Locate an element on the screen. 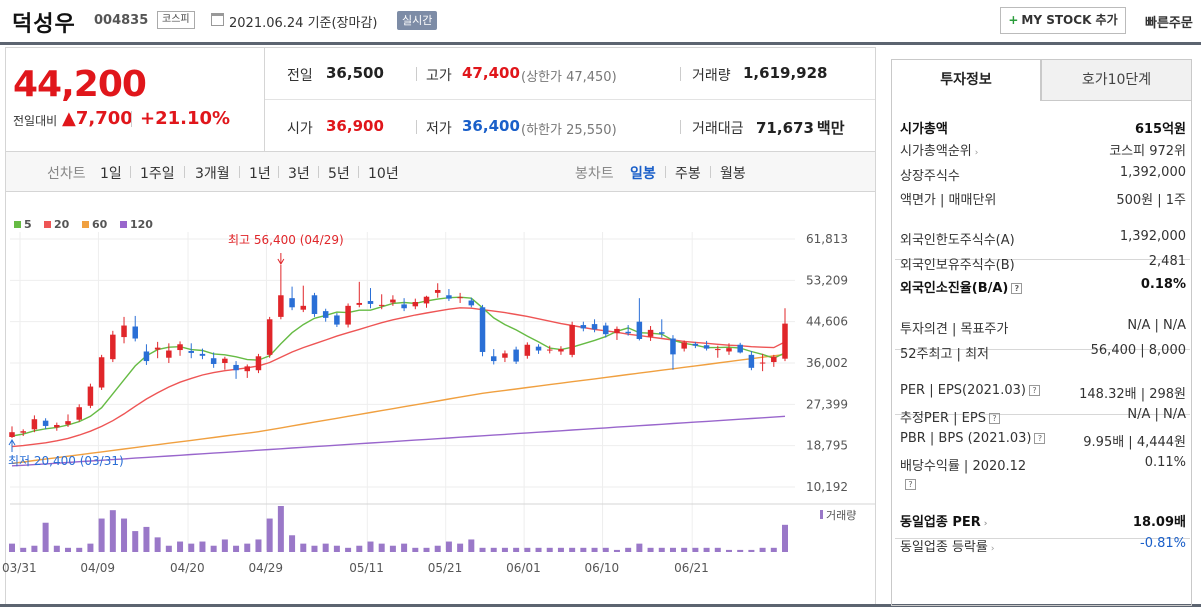  volume-bars: 거래량 is located at coordinates (432, 529).